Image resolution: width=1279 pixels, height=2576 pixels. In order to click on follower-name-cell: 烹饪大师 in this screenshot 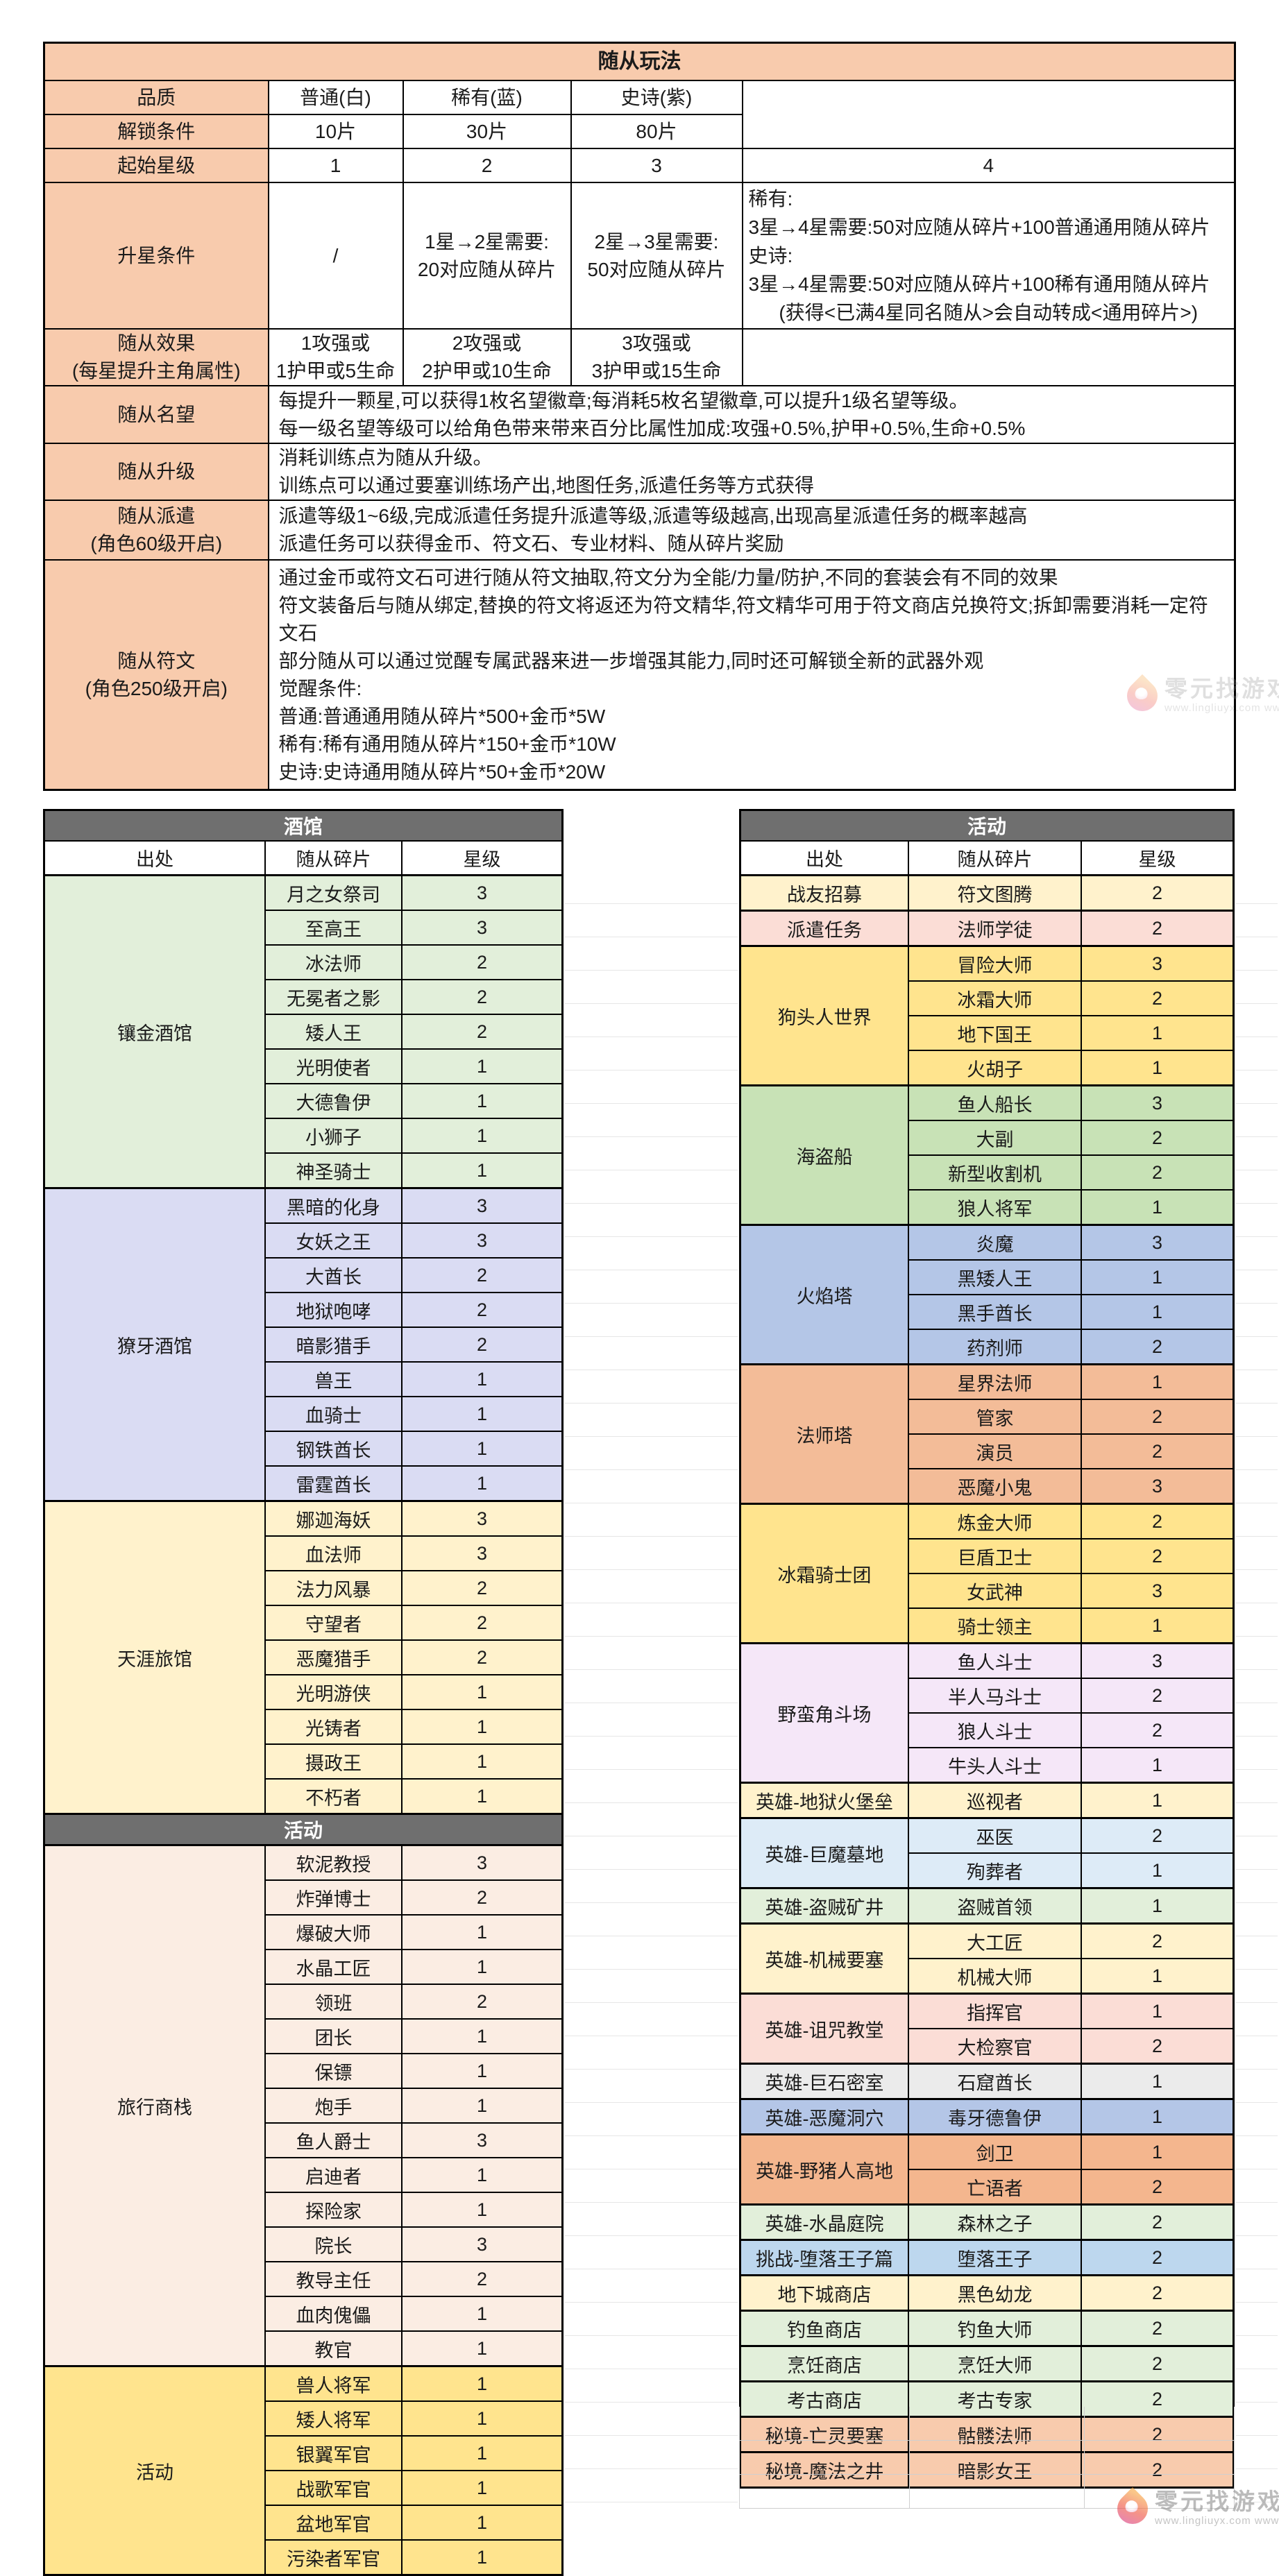, I will do `click(995, 2363)`.